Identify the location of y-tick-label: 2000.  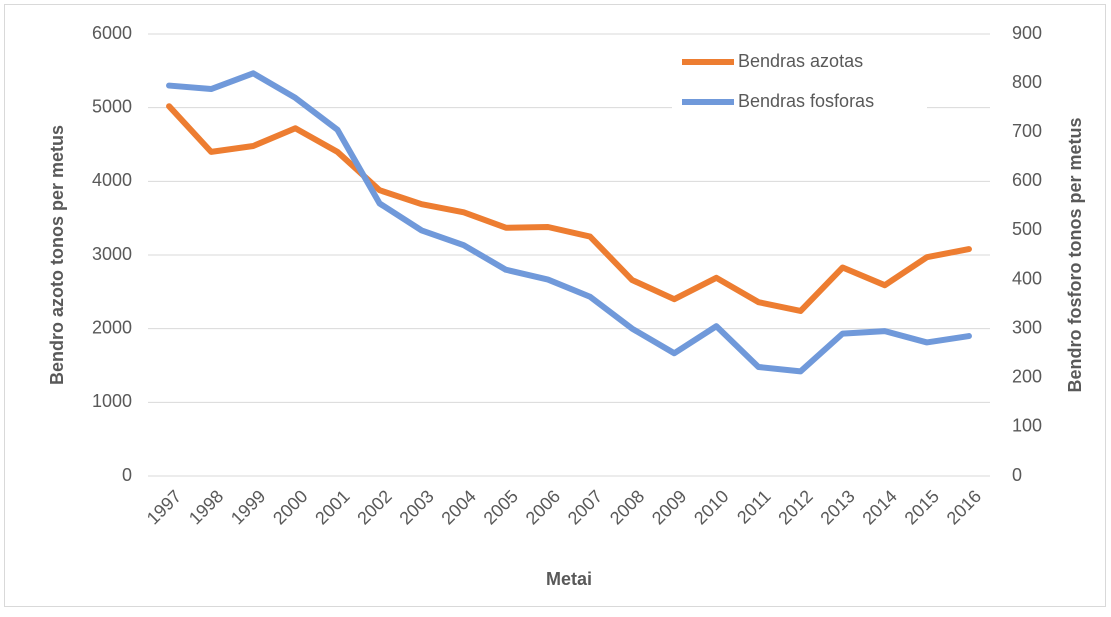
(112, 327).